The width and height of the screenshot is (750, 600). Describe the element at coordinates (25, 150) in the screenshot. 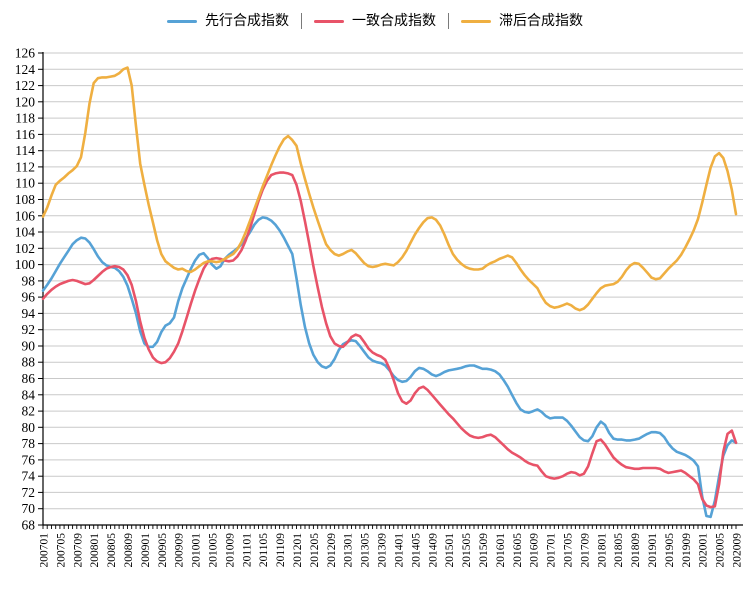

I see `y-tick-label: 114` at that location.